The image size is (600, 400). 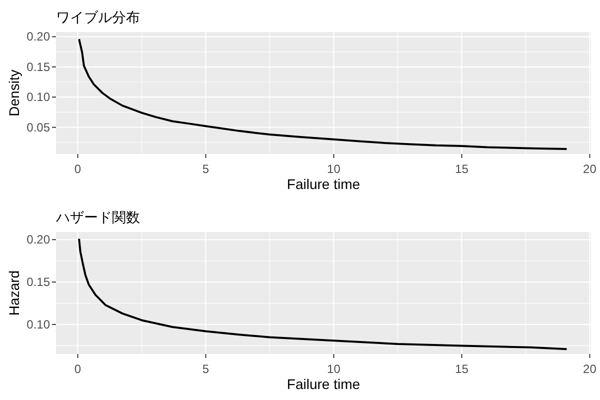 What do you see at coordinates (14, 293) in the screenshot?
I see `y-axis-title: Hazard` at bounding box center [14, 293].